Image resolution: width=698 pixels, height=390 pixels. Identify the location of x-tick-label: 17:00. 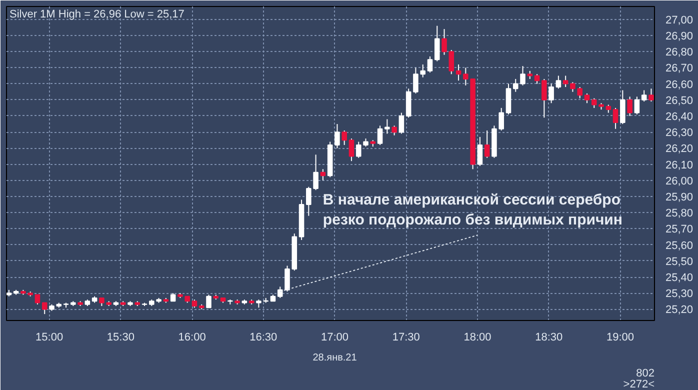
(335, 338).